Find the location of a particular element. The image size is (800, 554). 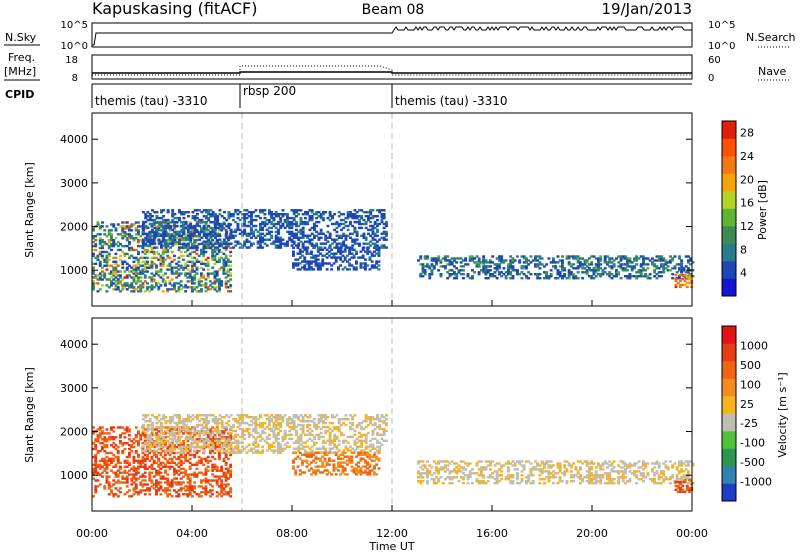

colorbar-swatch is located at coordinates (729, 270).